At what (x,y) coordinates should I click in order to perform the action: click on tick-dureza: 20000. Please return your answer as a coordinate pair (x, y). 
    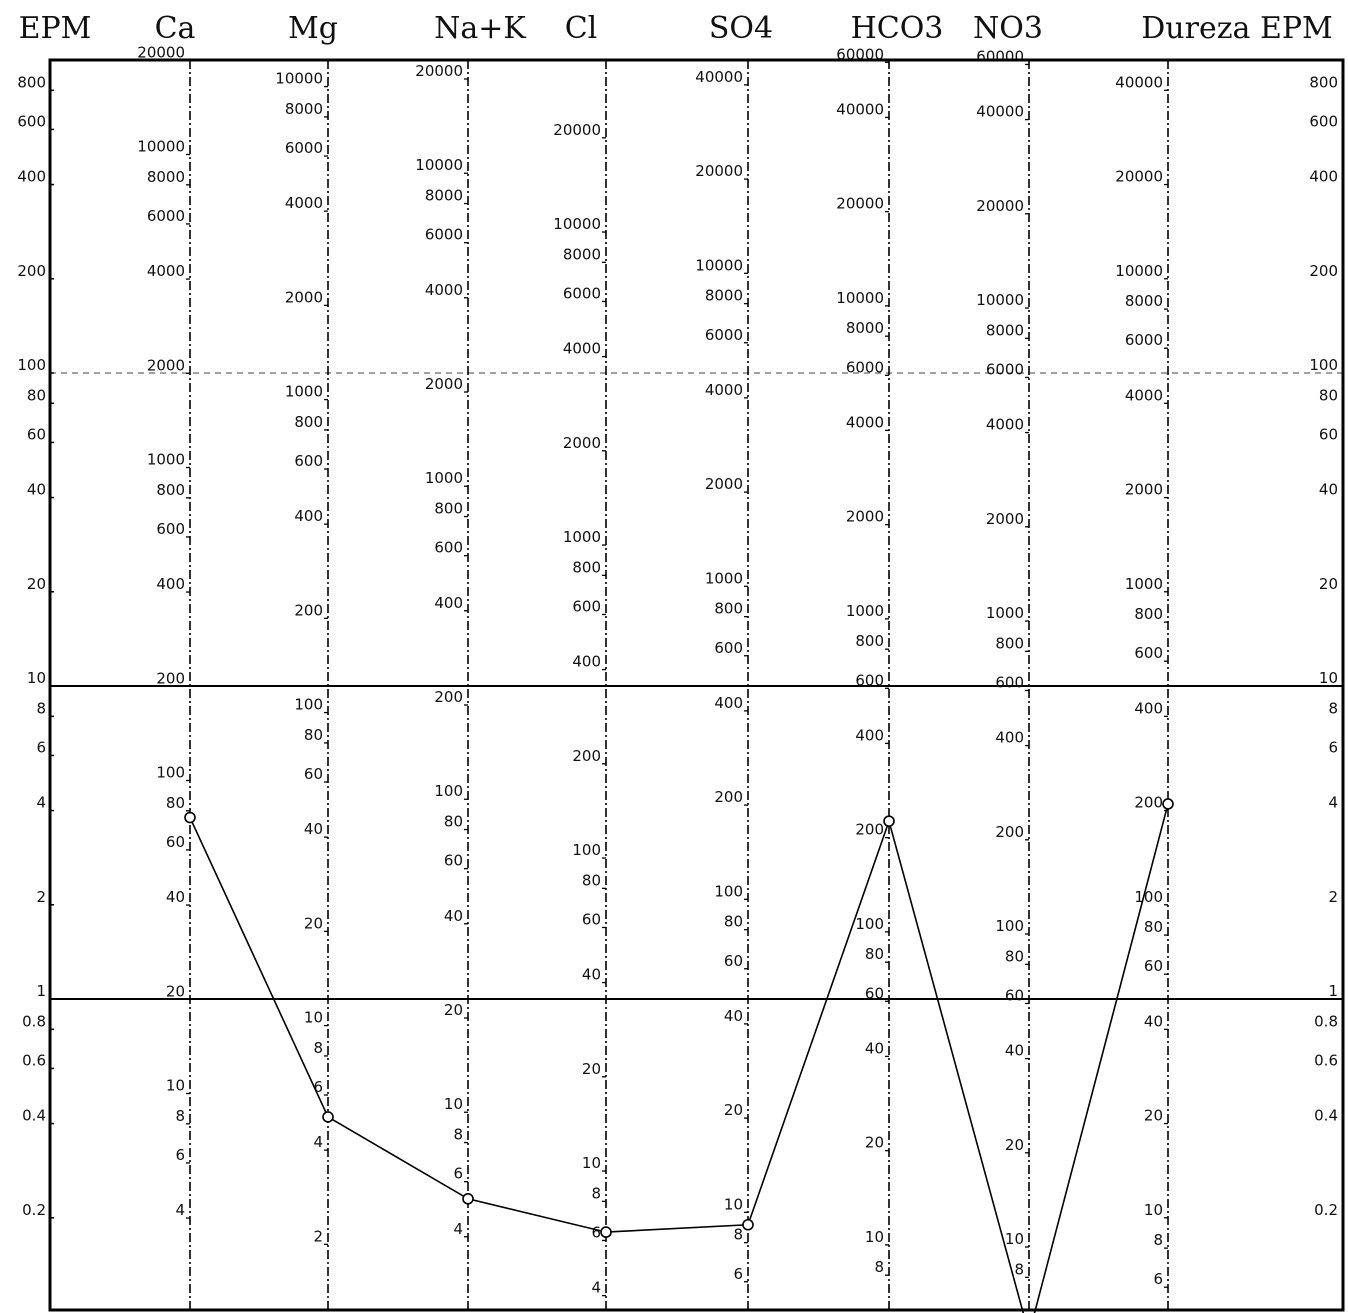
    Looking at the image, I should click on (1139, 177).